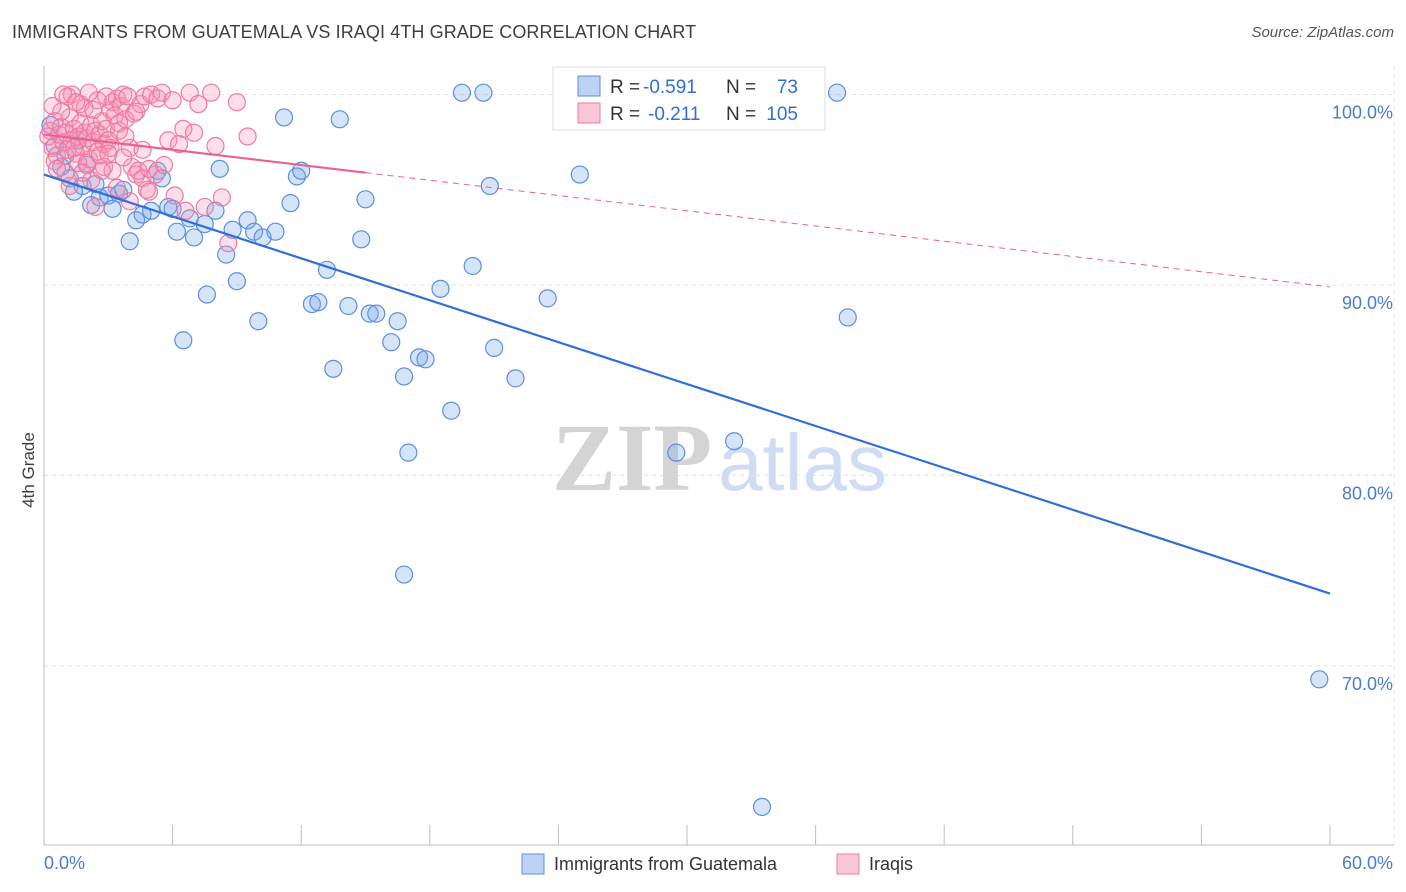 The image size is (1406, 892). I want to click on watermark-zip: ZIP, so click(632, 457).